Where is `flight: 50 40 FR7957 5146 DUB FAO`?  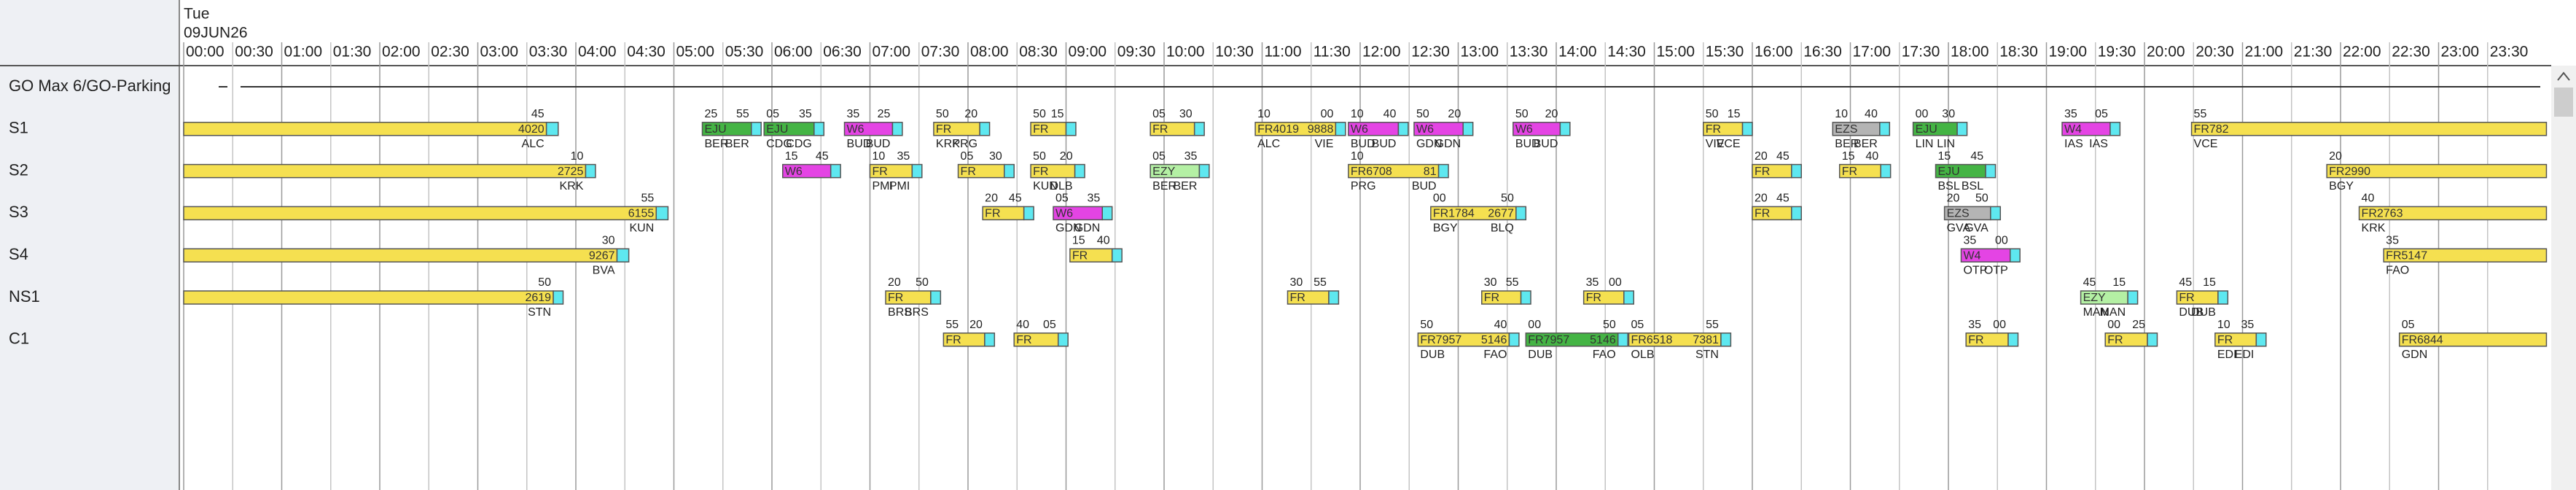
flight: 50 40 FR7957 5146 DUB FAO is located at coordinates (1468, 340).